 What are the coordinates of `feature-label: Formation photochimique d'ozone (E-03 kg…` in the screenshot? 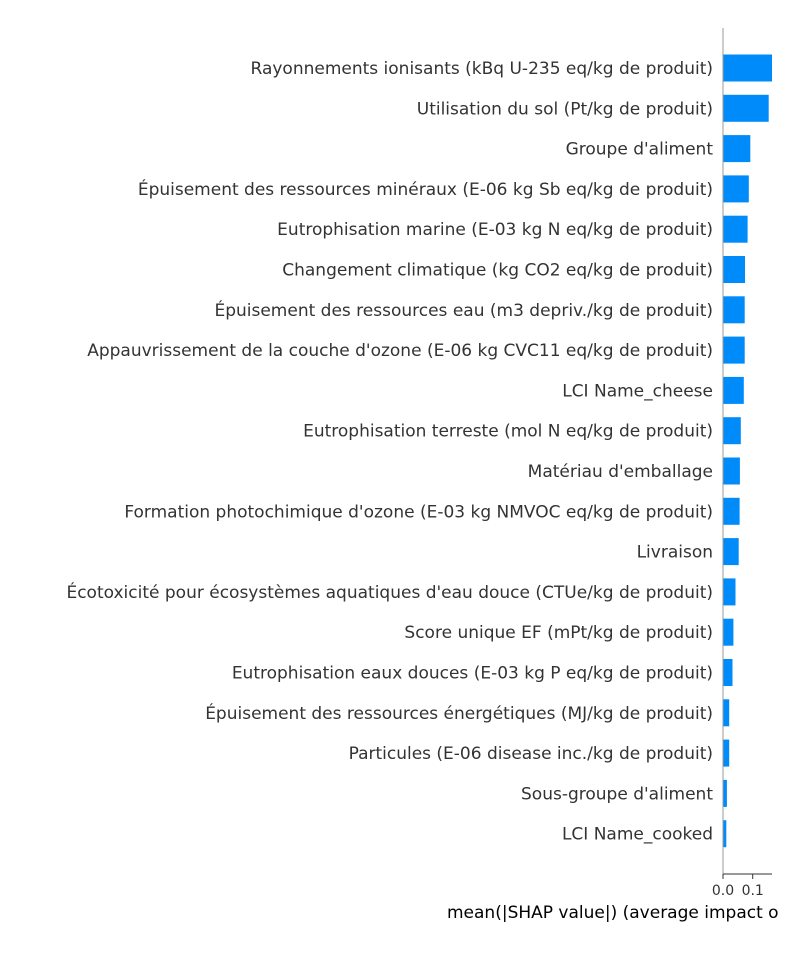 It's located at (418, 512).